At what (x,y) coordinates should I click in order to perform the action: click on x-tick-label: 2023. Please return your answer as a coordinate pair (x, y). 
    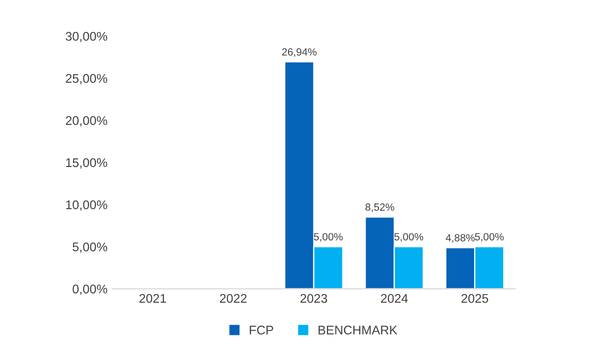
    Looking at the image, I should click on (314, 298).